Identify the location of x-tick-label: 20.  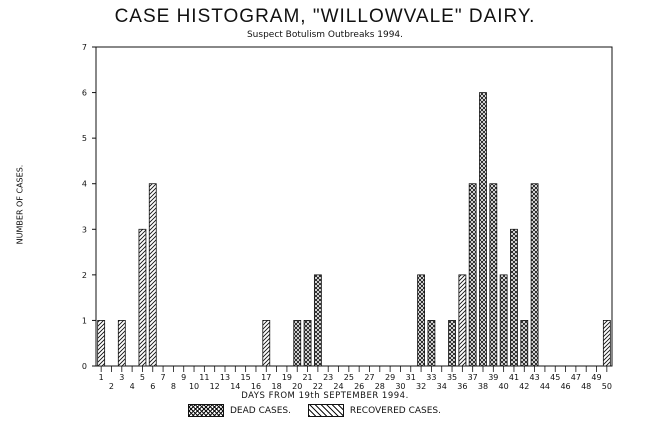
(297, 386).